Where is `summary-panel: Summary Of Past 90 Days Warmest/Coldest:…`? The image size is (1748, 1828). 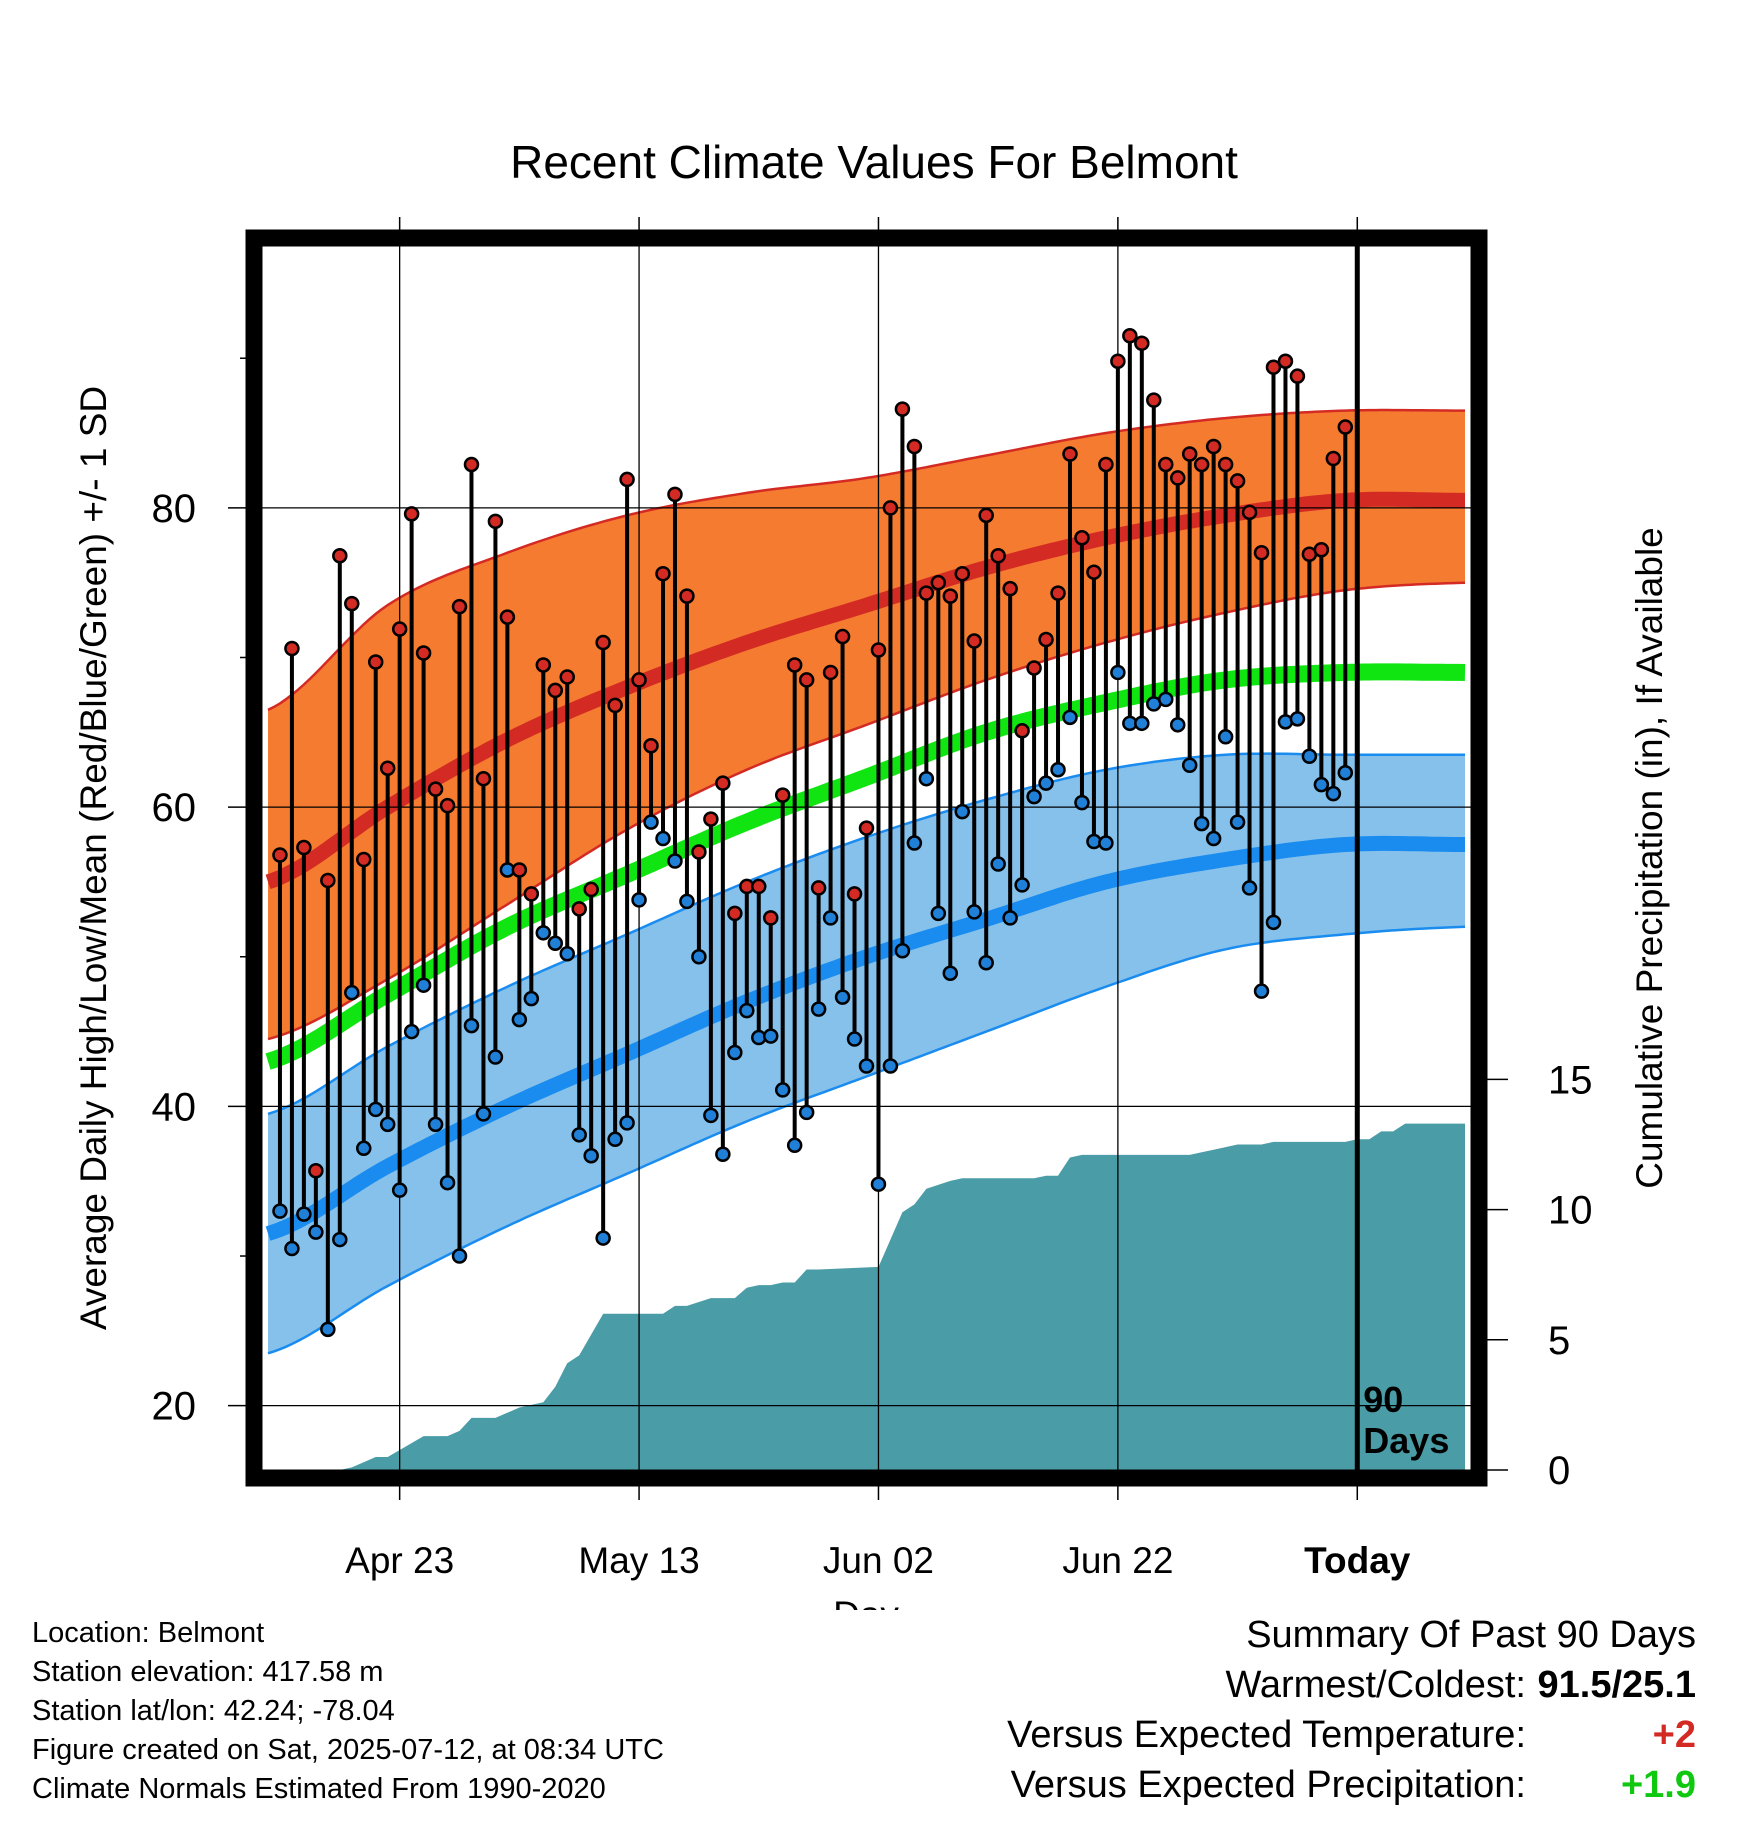
summary-panel: Summary Of Past 90 Days Warmest/Coldest:… is located at coordinates (1351, 1710).